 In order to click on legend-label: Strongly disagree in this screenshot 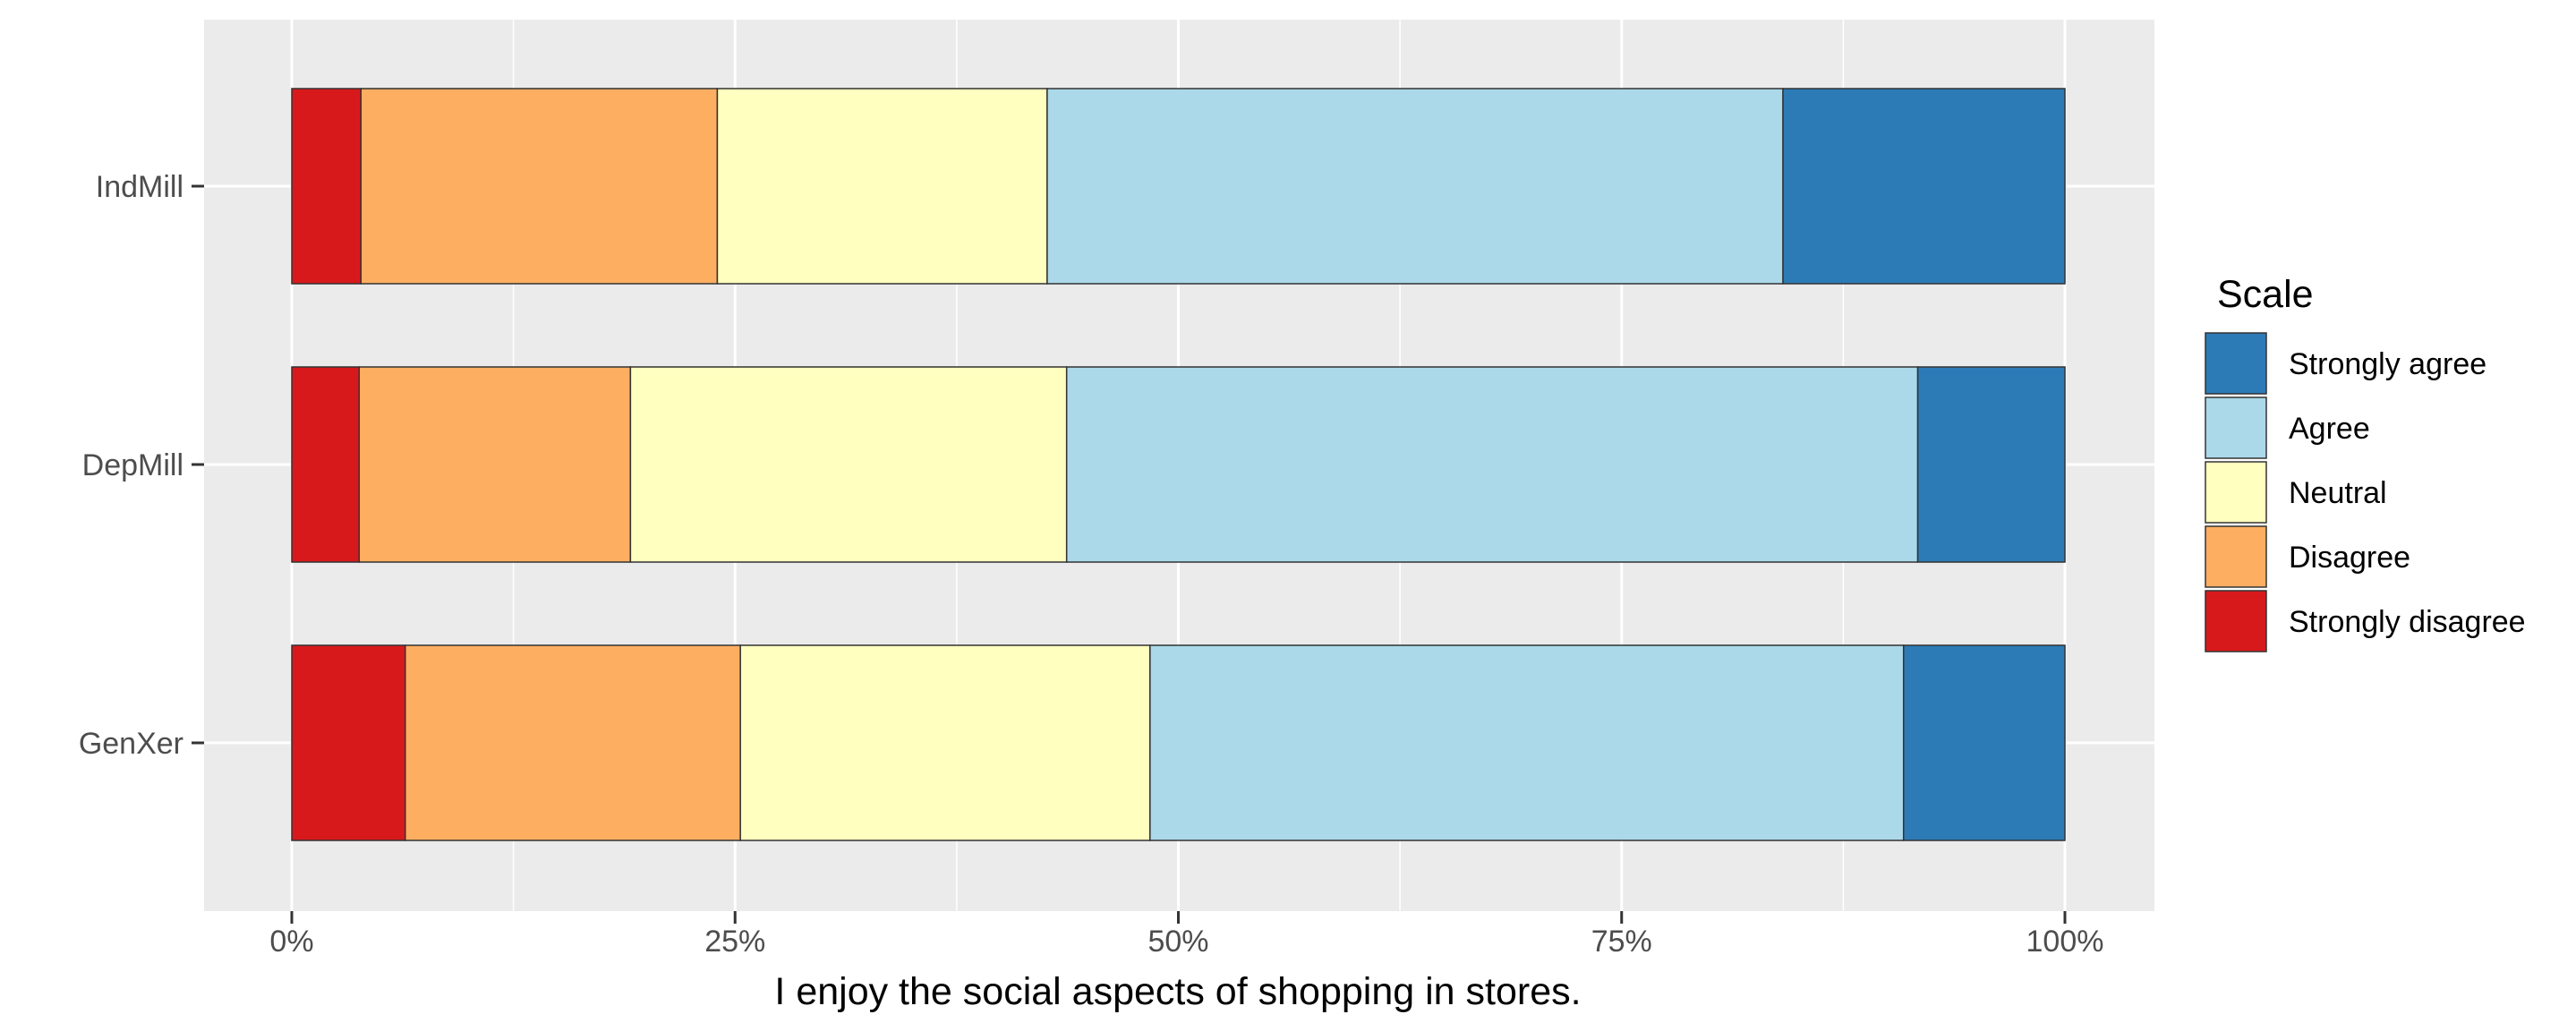, I will do `click(2407, 622)`.